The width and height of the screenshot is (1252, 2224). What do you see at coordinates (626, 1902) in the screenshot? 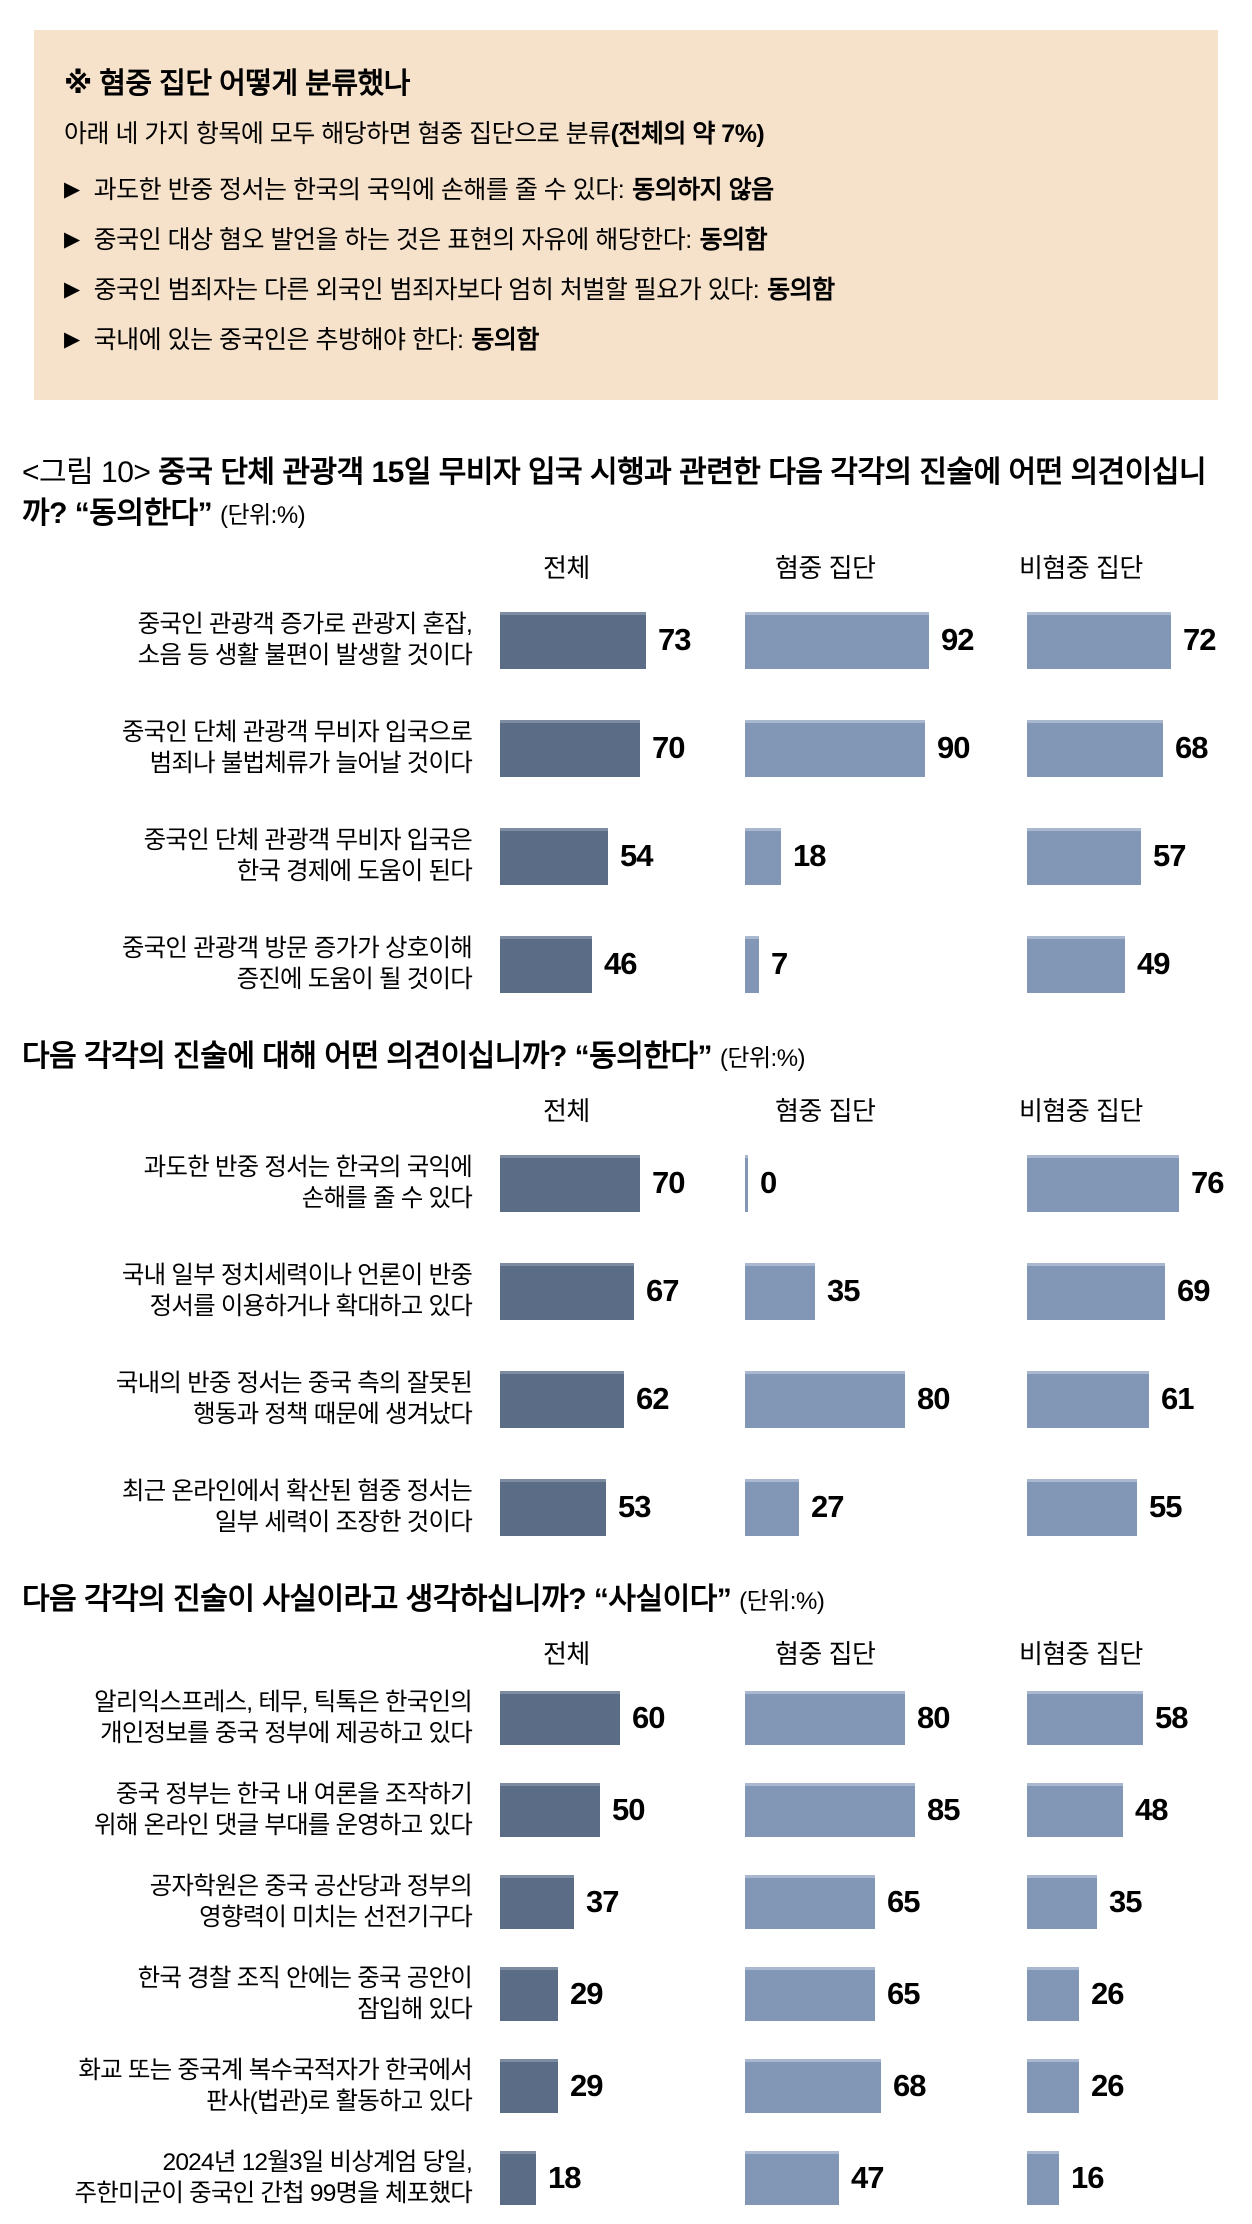
I see `chart-row: 공자학원은 중국 공산당과 정부의 영향력이 미치는 선전기구다 37 65 35` at bounding box center [626, 1902].